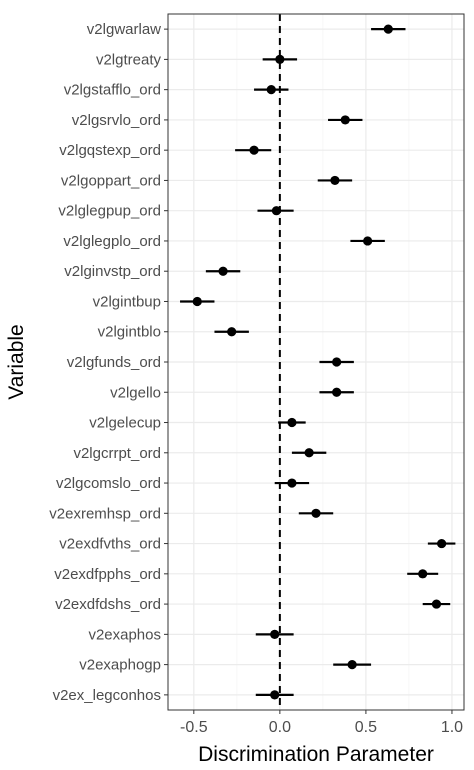 The width and height of the screenshot is (474, 770). Describe the element at coordinates (129, 332) in the screenshot. I see `y-tick-label: v2lgintblo` at that location.